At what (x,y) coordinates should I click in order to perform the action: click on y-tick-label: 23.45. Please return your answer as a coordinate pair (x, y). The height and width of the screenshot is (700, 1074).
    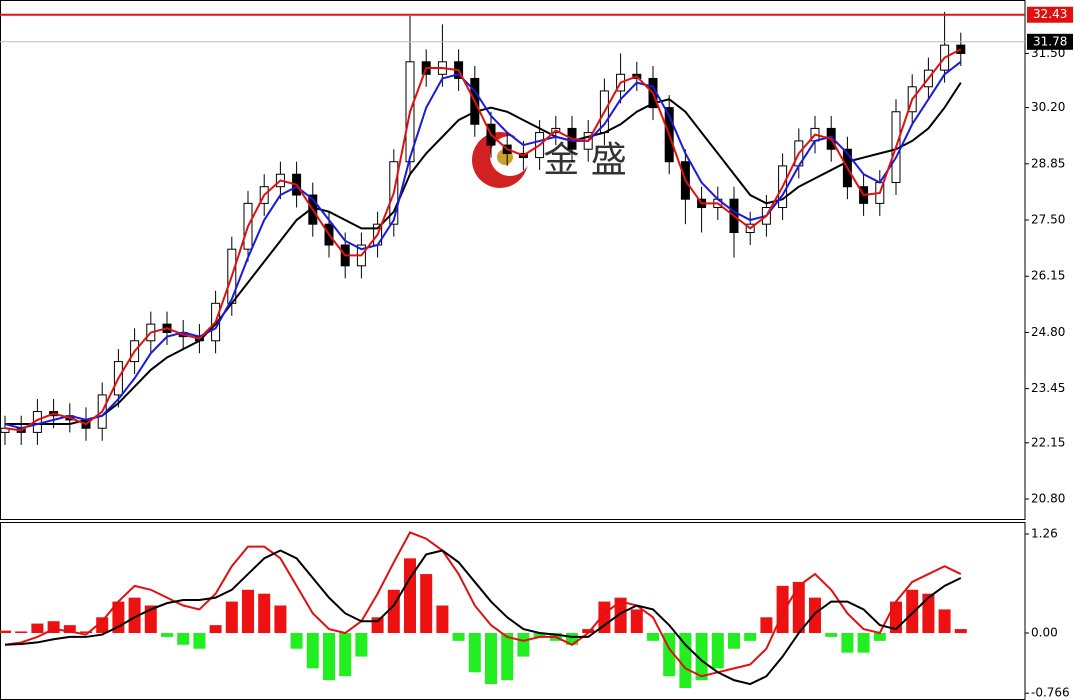
    Looking at the image, I should click on (1048, 388).